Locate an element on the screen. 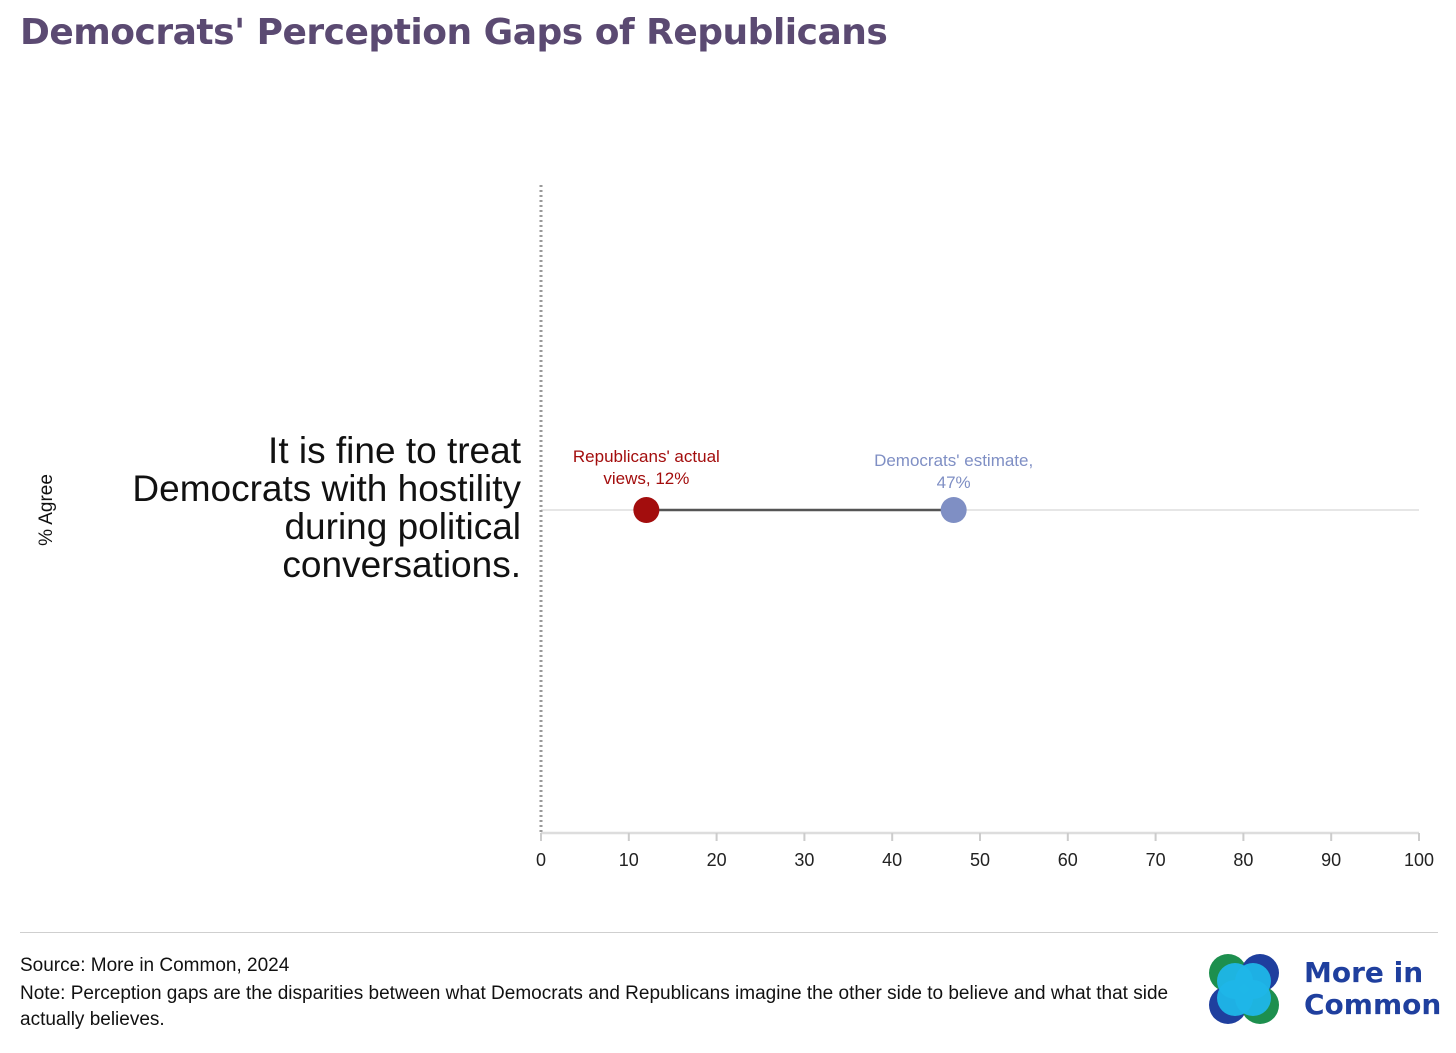 The height and width of the screenshot is (1053, 1456). logo-text: More in Common is located at coordinates (1372, 989).